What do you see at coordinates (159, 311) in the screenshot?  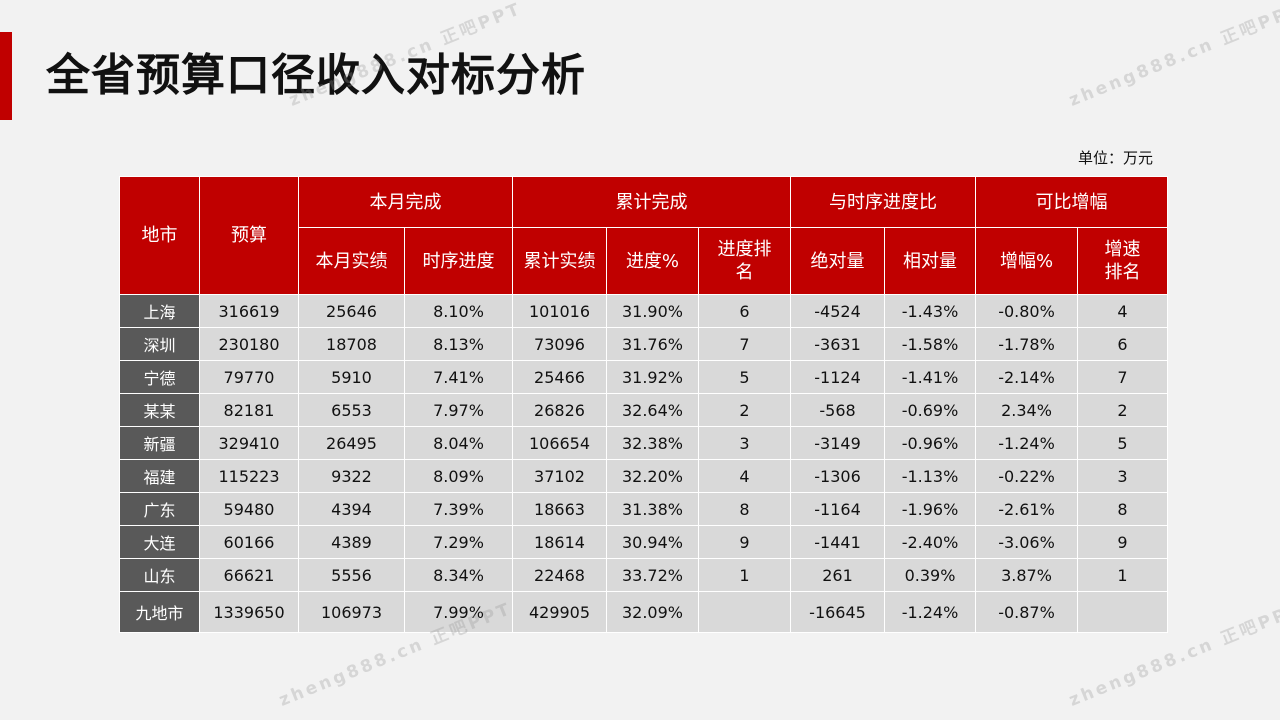 I see `city-cell: 上海` at bounding box center [159, 311].